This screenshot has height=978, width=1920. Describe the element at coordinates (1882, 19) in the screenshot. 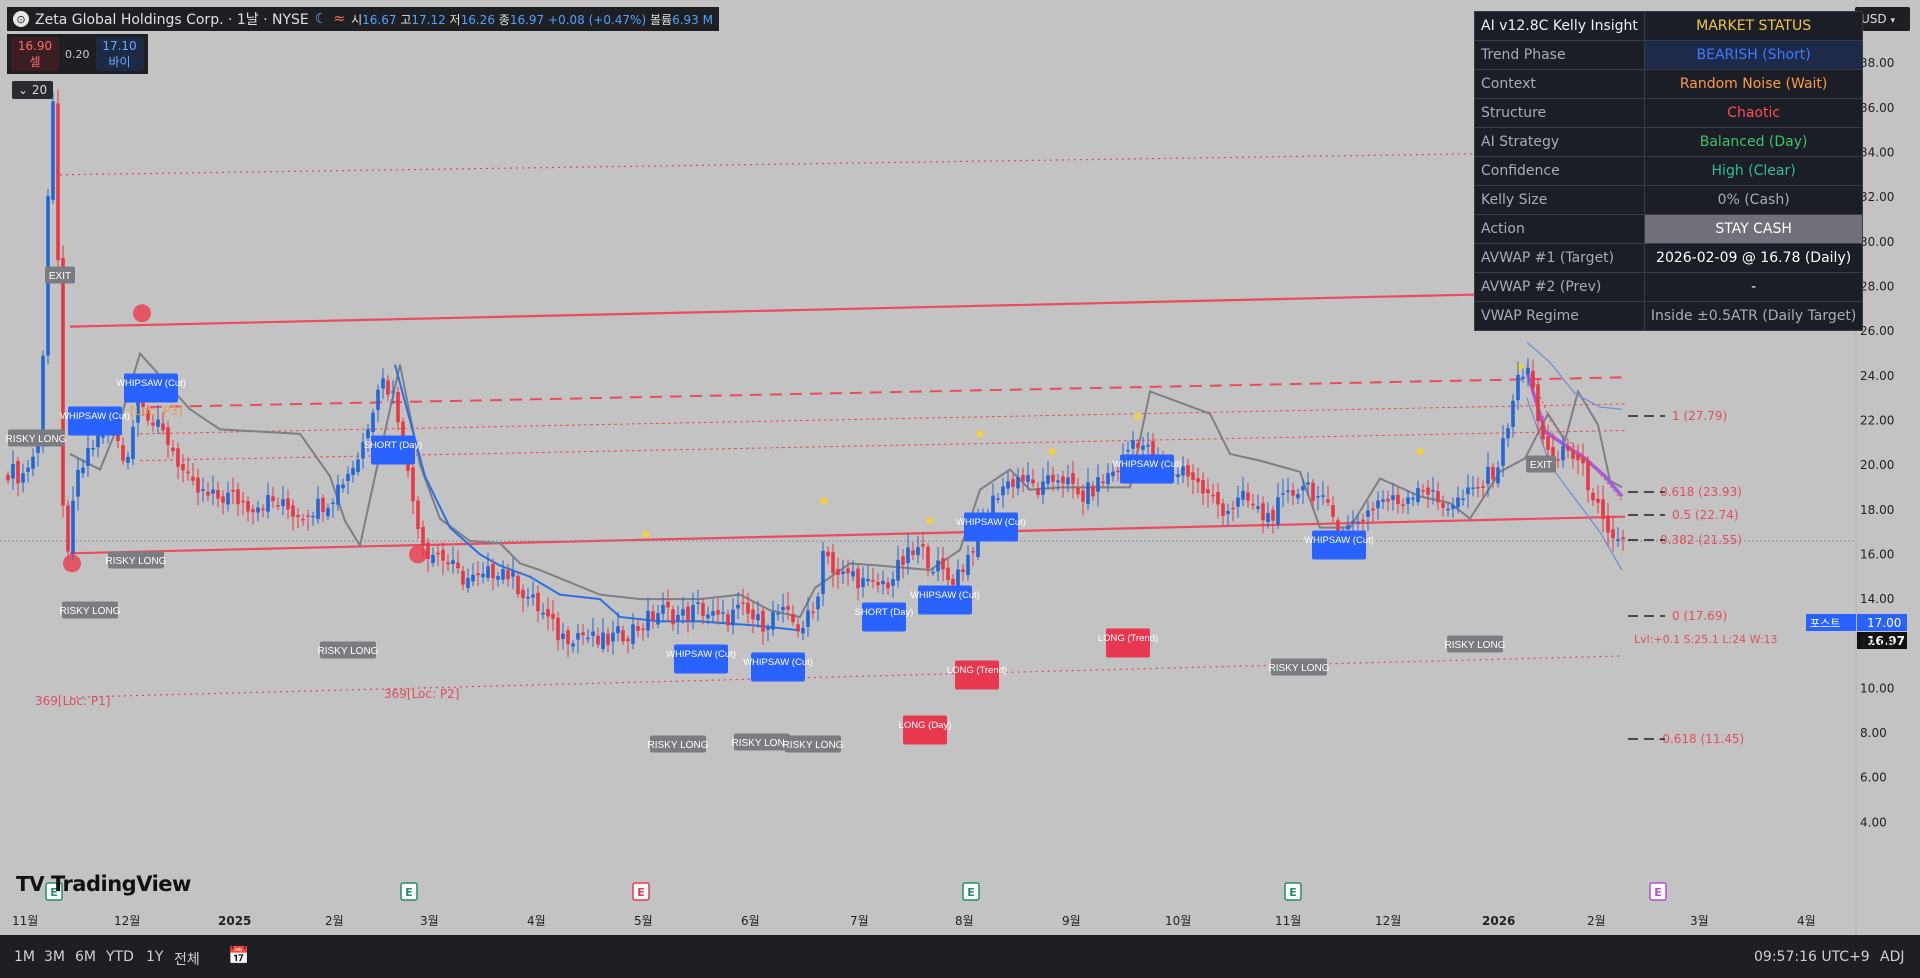

I see `currency-selector: USD ▾` at that location.